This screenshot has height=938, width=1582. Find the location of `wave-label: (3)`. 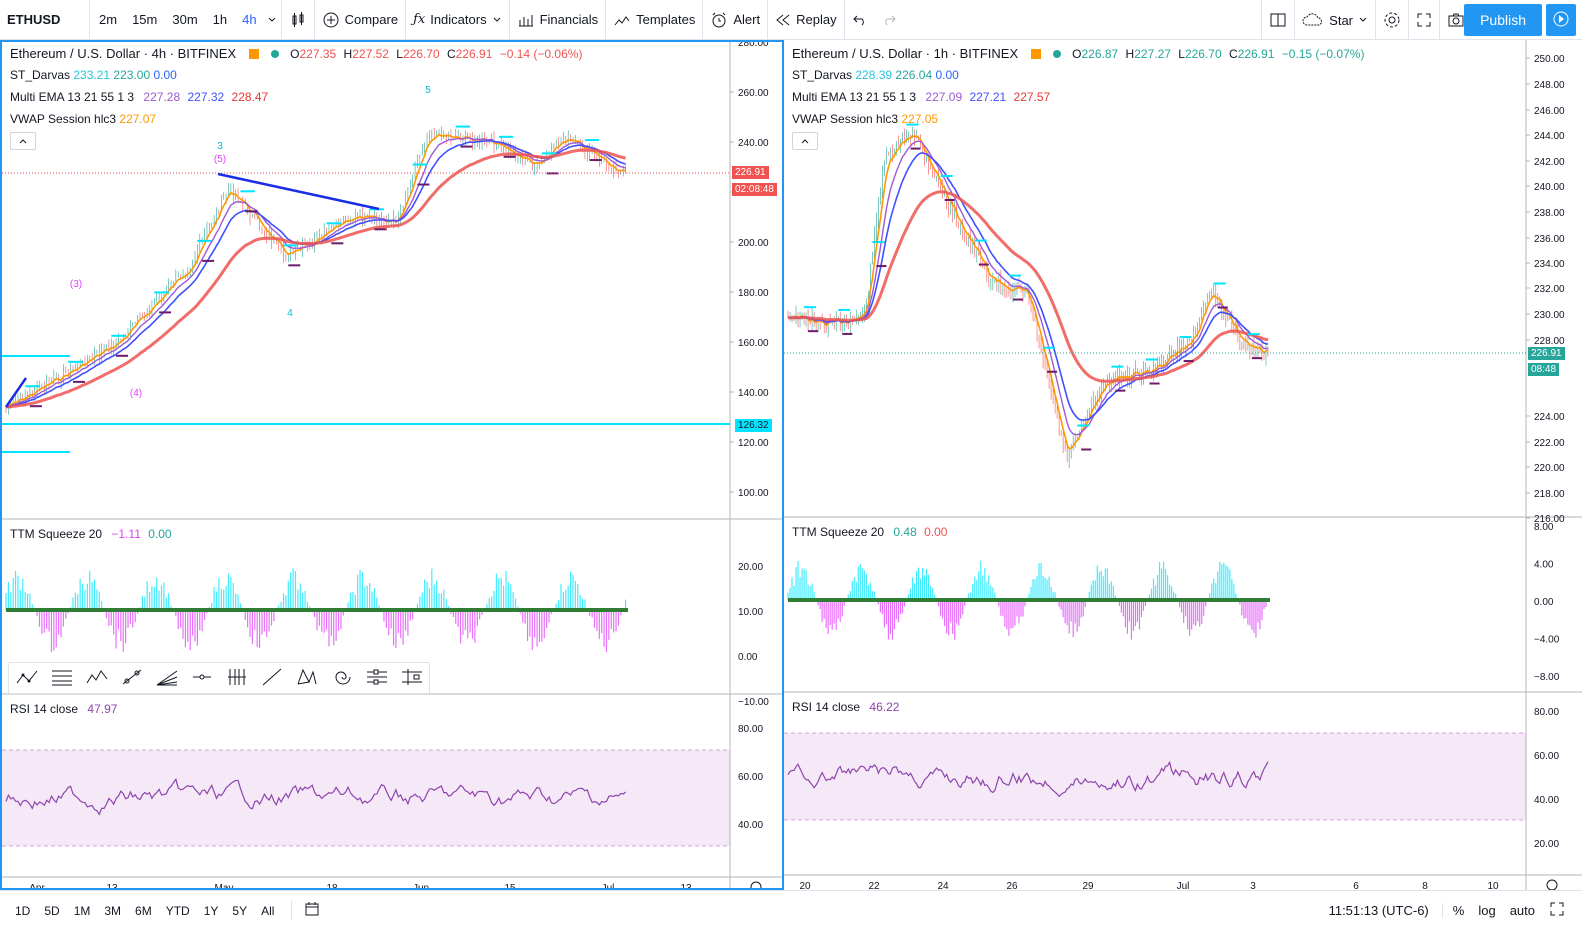

wave-label: (3) is located at coordinates (76, 284).